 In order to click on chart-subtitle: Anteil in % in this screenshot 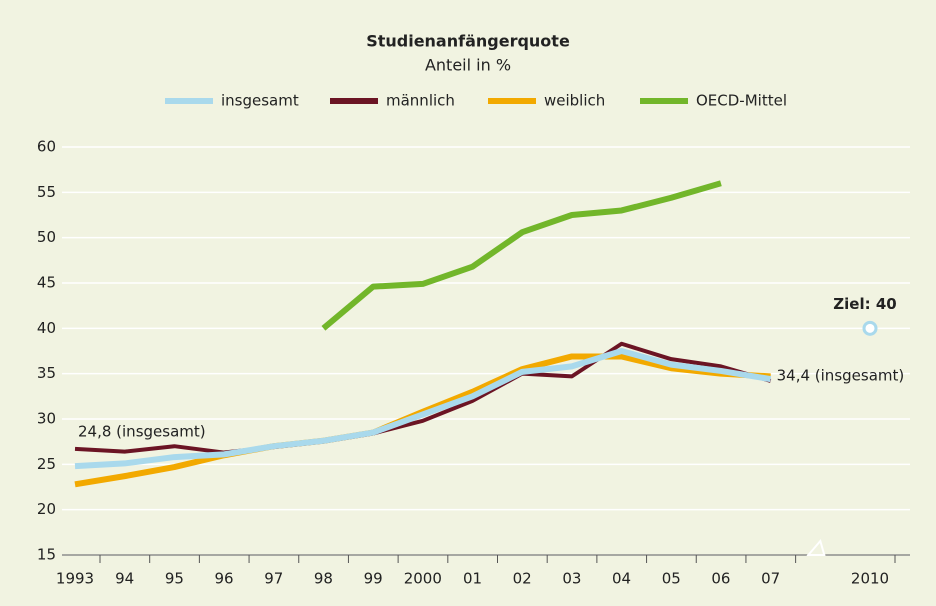, I will do `click(468, 65)`.